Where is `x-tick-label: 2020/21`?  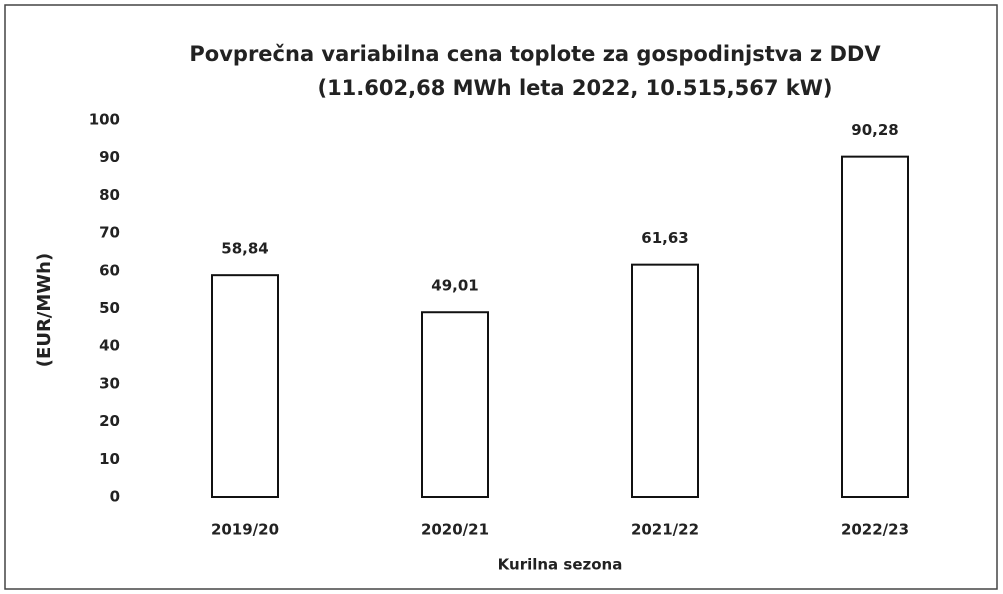 x-tick-label: 2020/21 is located at coordinates (455, 530).